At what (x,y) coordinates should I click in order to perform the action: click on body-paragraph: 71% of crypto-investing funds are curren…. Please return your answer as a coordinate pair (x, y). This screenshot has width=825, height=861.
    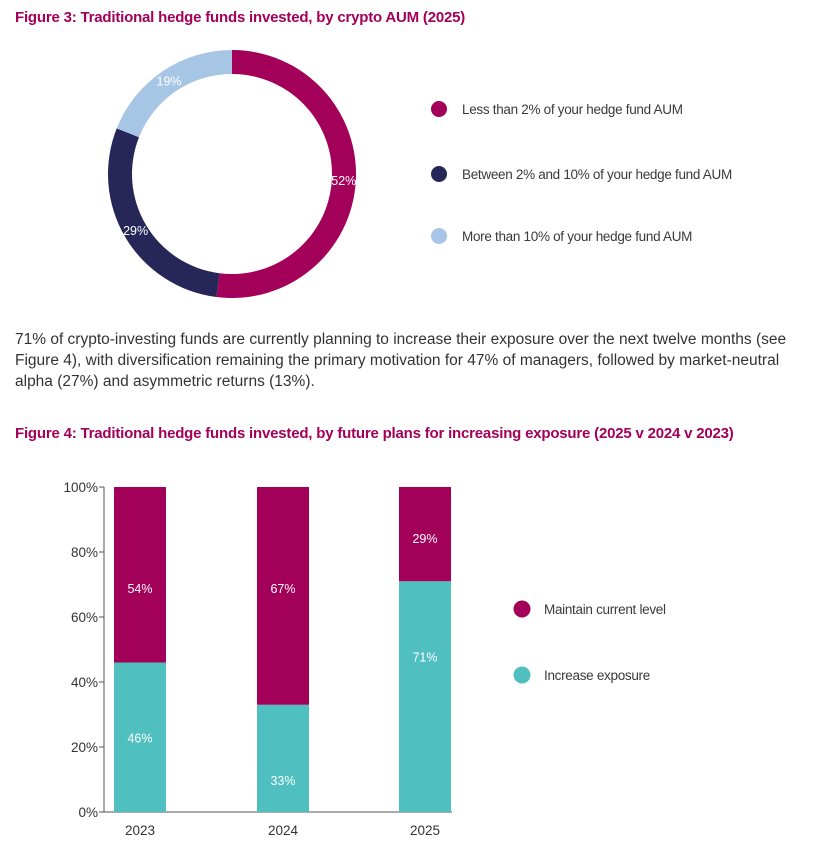
    Looking at the image, I should click on (401, 360).